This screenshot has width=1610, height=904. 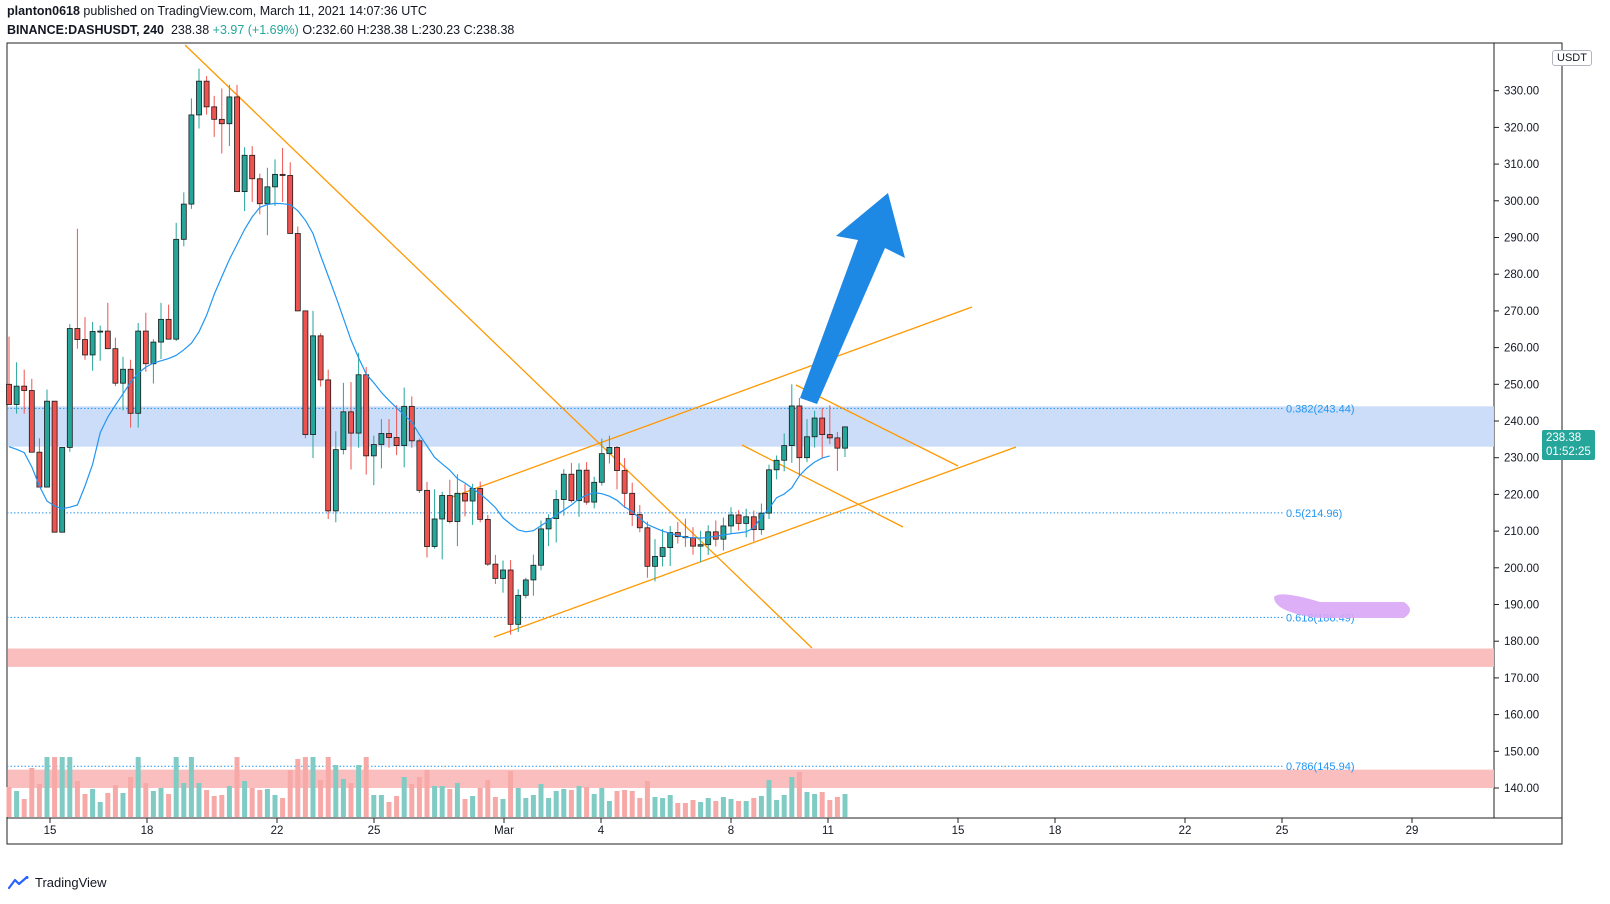 I want to click on price-tick-label: 180.00, so click(x=1521, y=642).